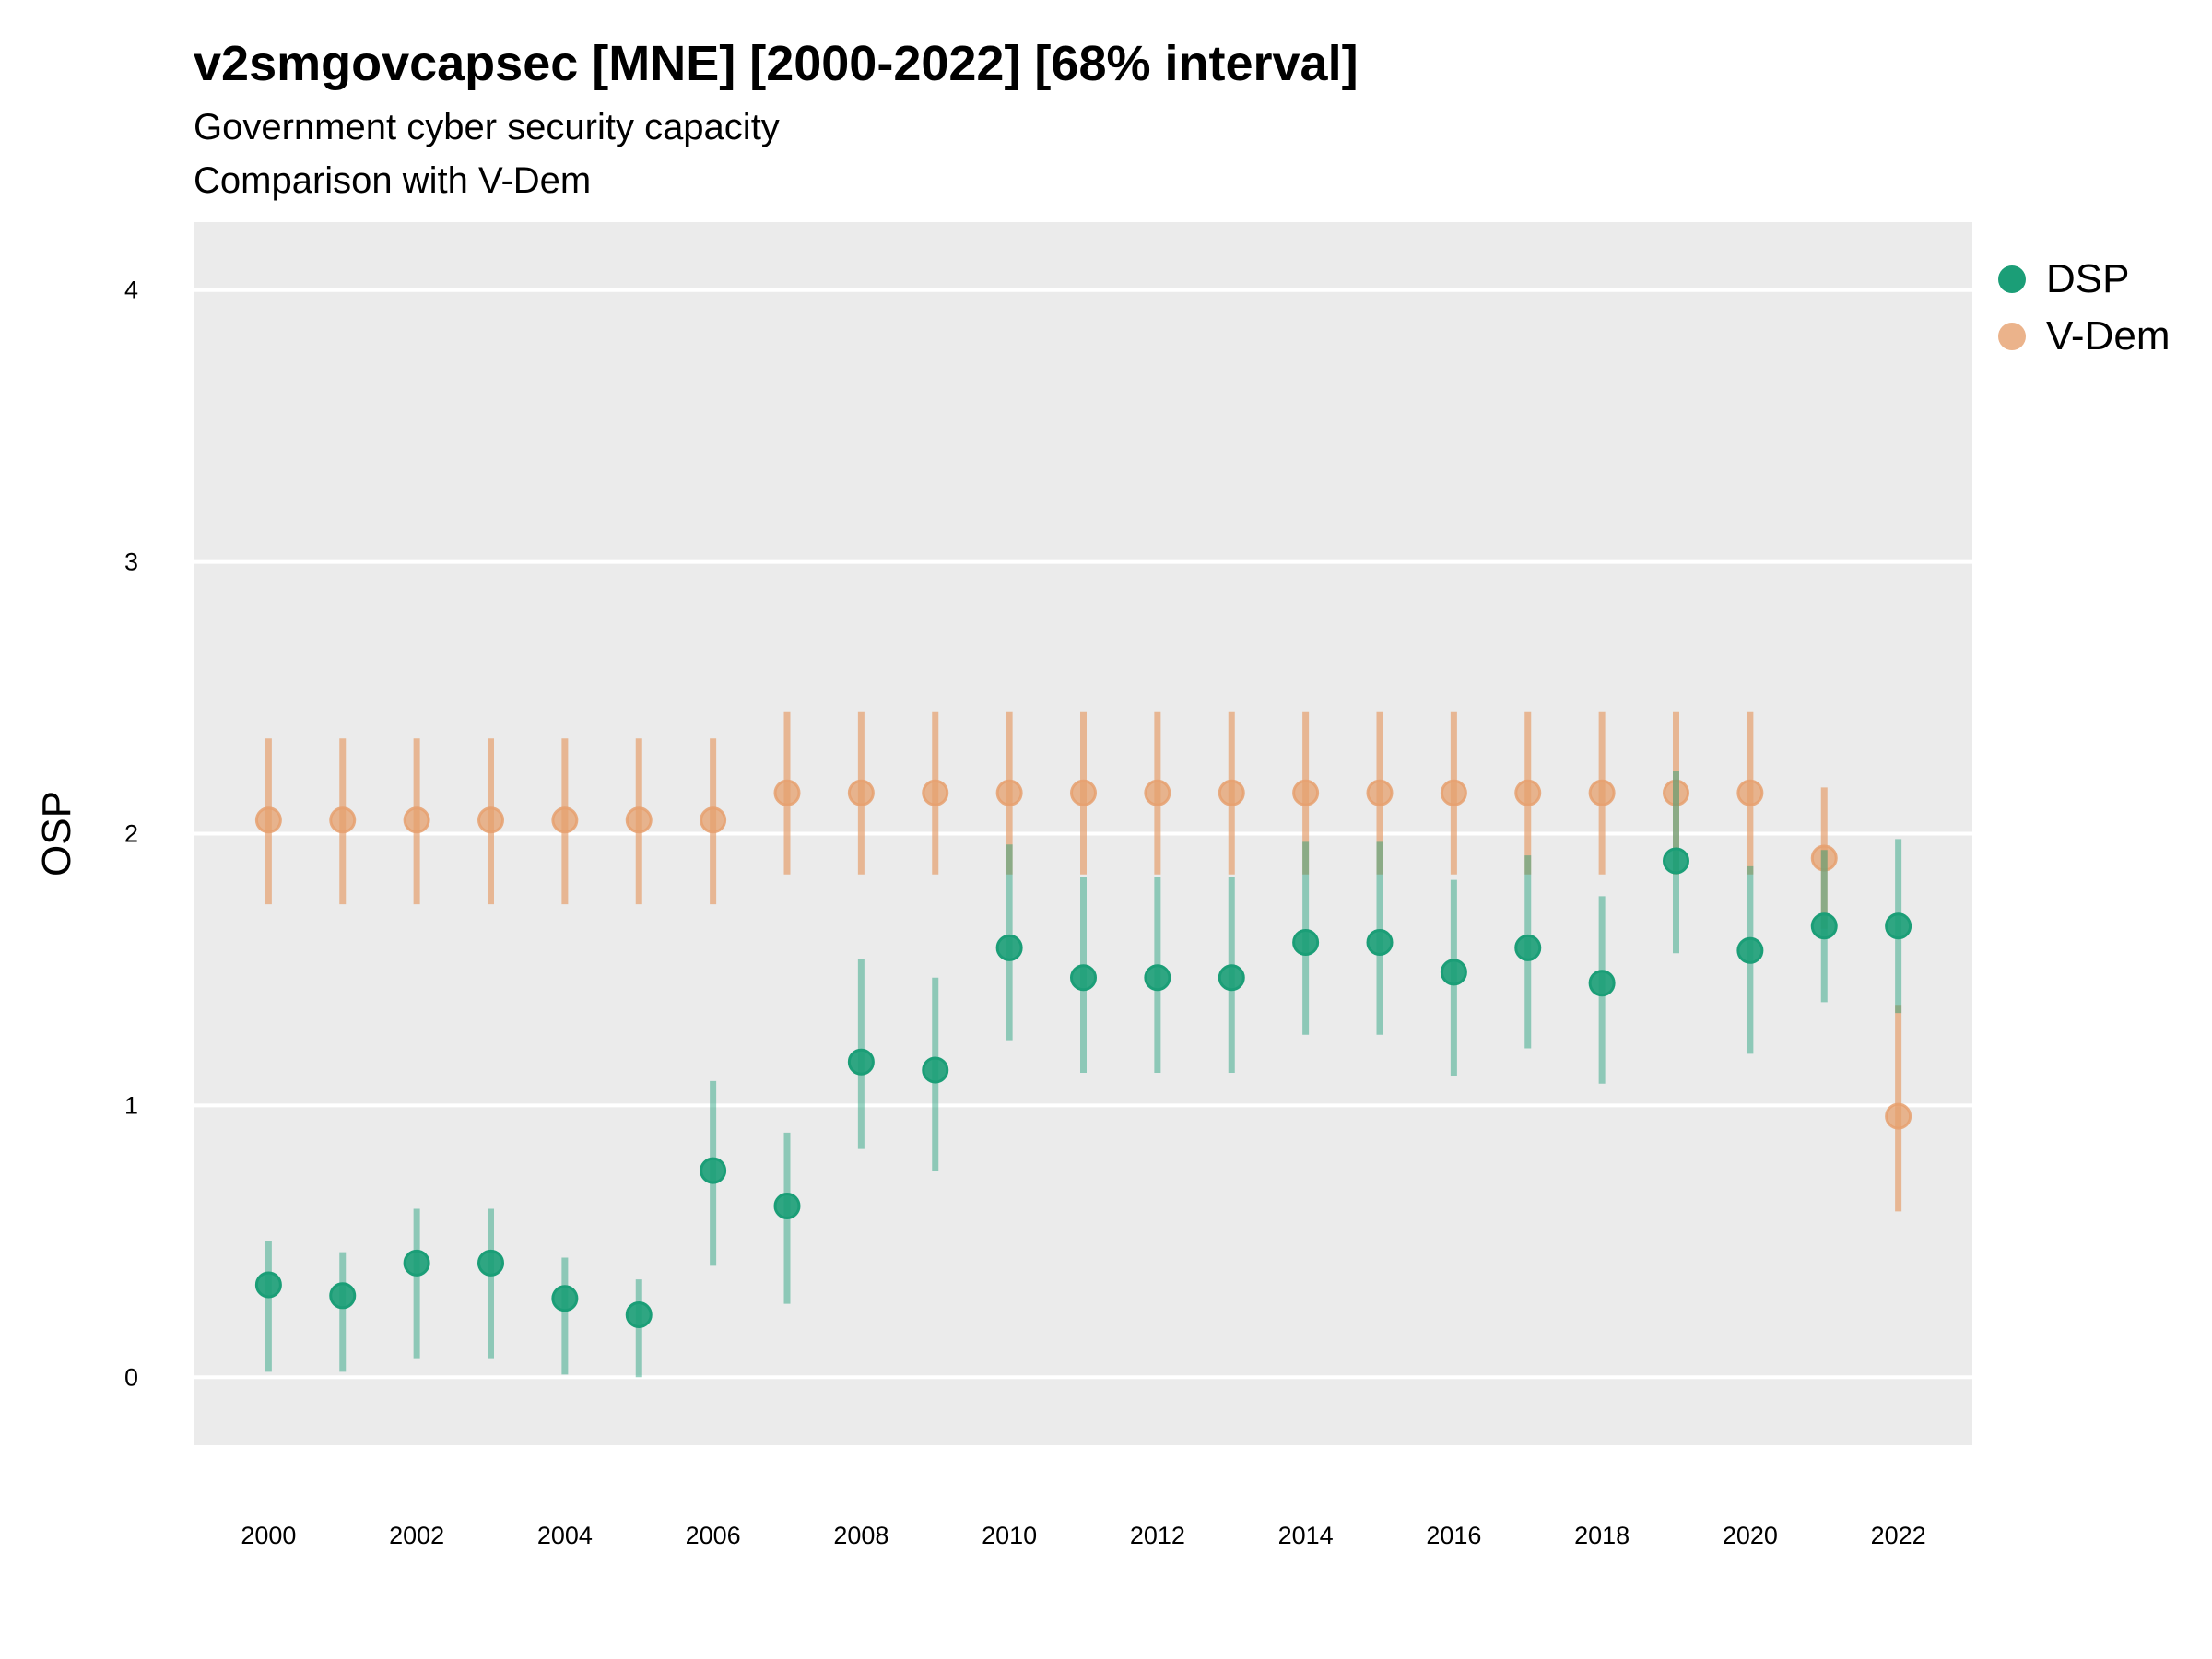 The height and width of the screenshot is (1659, 2212). What do you see at coordinates (1898, 1535) in the screenshot?
I see `x-tick-label: 2022` at bounding box center [1898, 1535].